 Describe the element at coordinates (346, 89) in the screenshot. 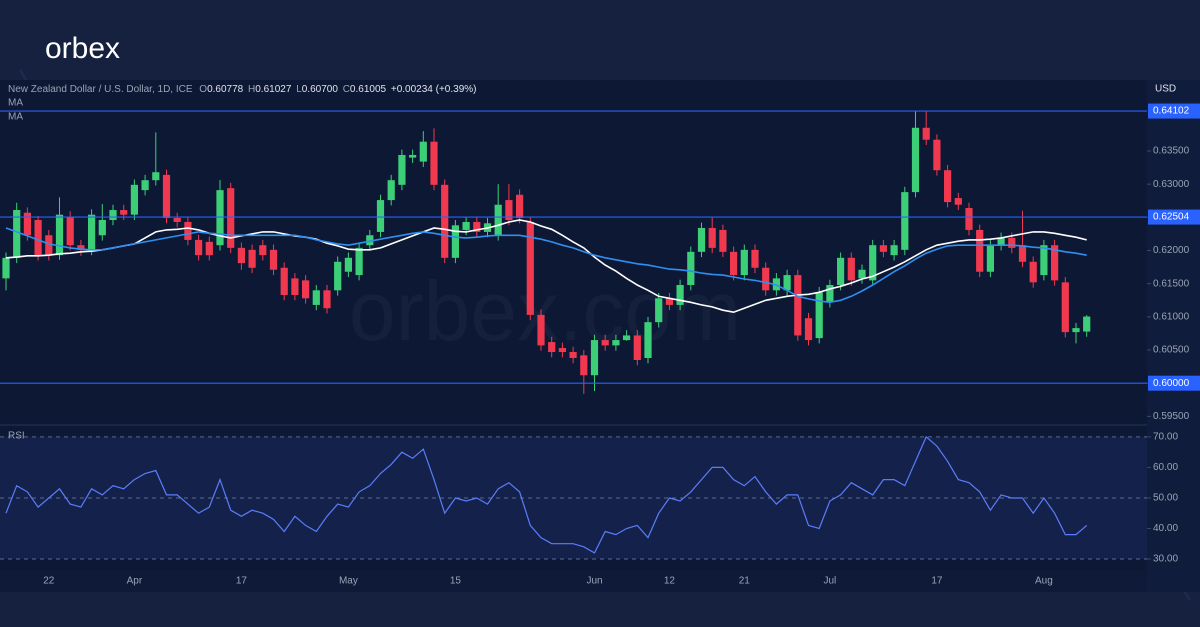

I see `close-label: C` at that location.